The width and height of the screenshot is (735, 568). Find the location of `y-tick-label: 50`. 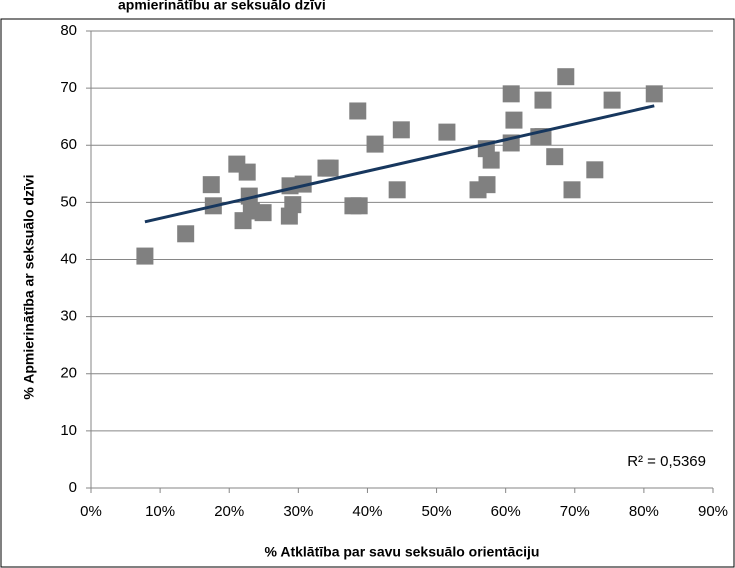

y-tick-label: 50 is located at coordinates (68, 201).